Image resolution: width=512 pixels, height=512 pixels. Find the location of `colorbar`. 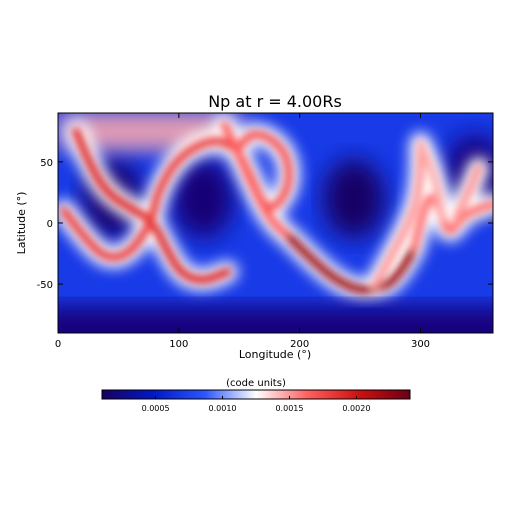

colorbar is located at coordinates (256, 394).